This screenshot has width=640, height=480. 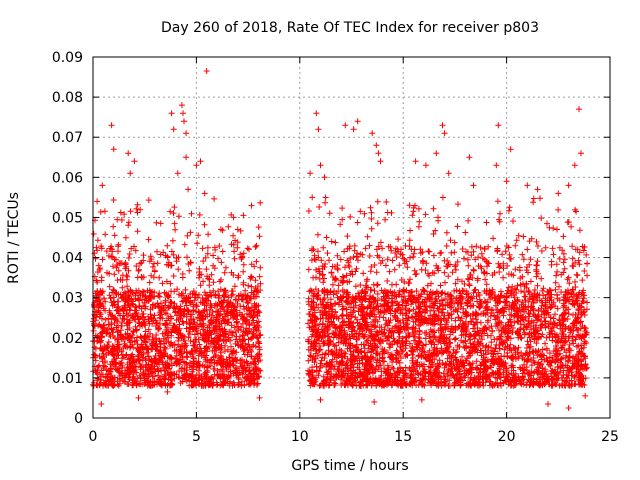 What do you see at coordinates (67, 218) in the screenshot?
I see `y-tick-label: 0.05` at bounding box center [67, 218].